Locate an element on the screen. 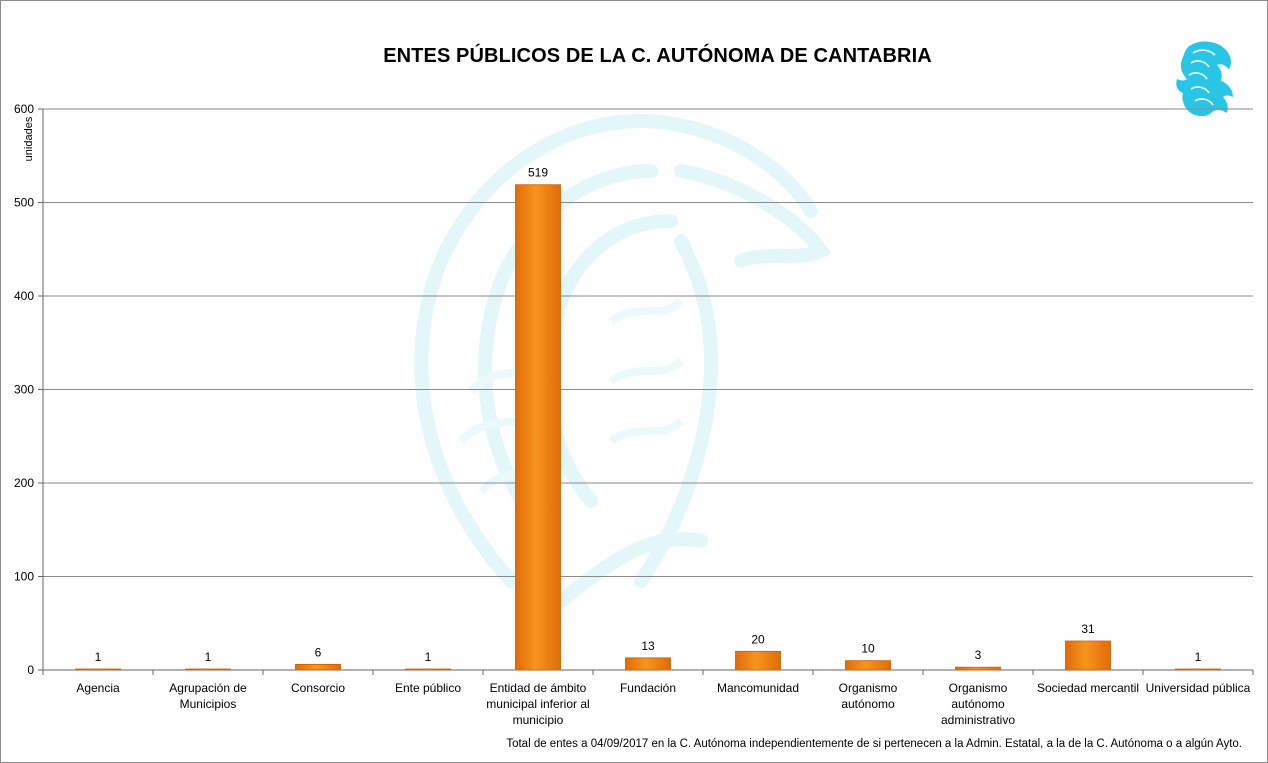 The image size is (1268, 763). x-tick-label-line: Consorcio is located at coordinates (318, 688).